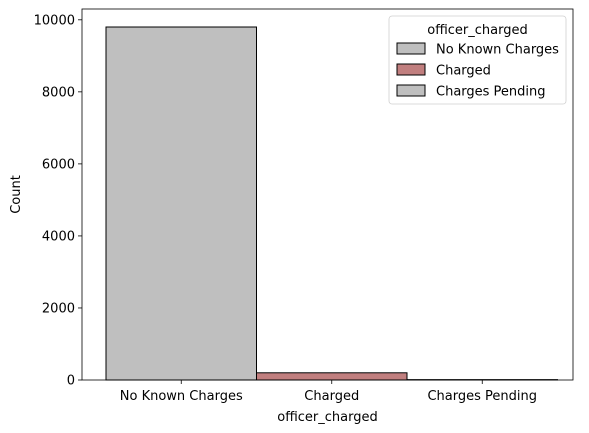 Image resolution: width=589 pixels, height=433 pixels. What do you see at coordinates (332, 376) in the screenshot?
I see `bar-charged` at bounding box center [332, 376].